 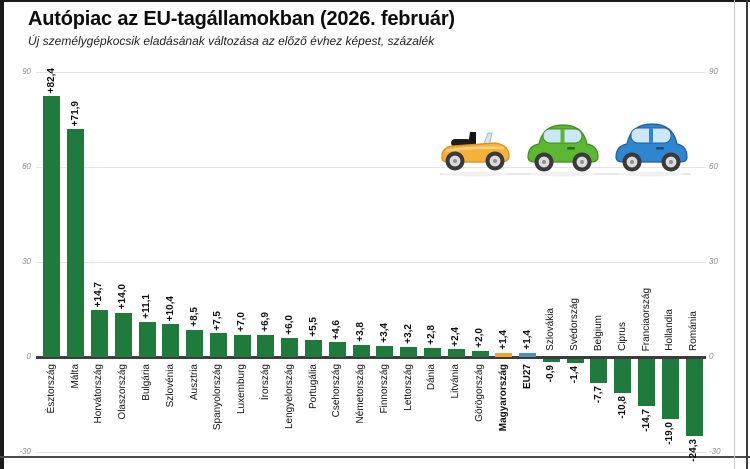 What do you see at coordinates (432, 335) in the screenshot?
I see `value-label-Dánia: +2,8` at bounding box center [432, 335].